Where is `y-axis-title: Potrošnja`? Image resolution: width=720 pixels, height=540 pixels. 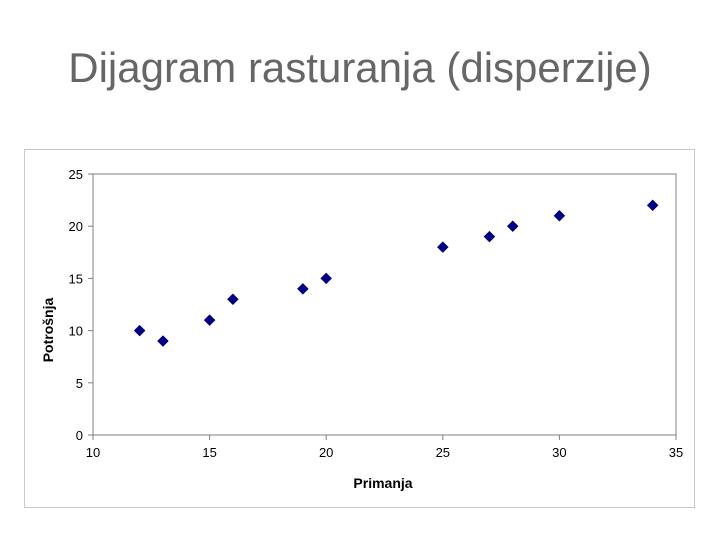 y-axis-title: Potrošnja is located at coordinates (48, 330).